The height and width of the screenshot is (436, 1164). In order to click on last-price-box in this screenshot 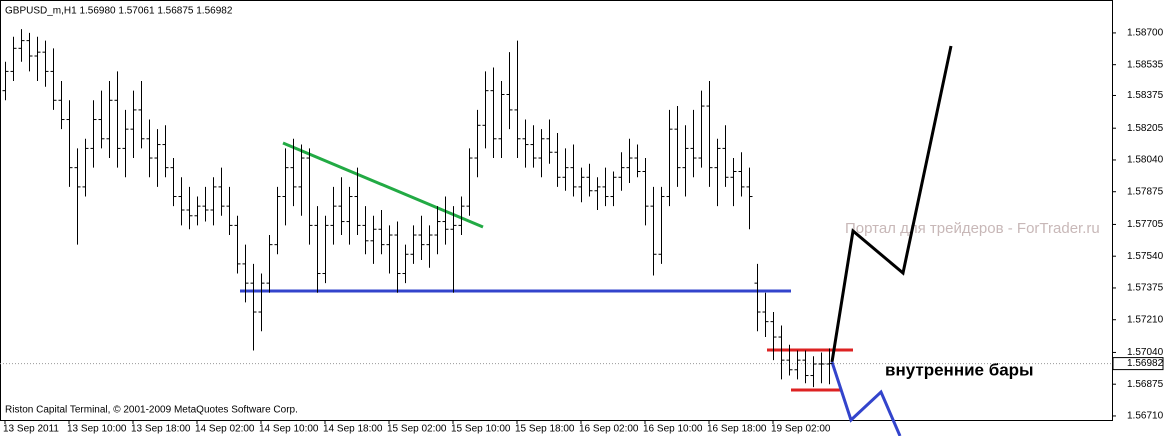, I will do `click(1138, 364)`.